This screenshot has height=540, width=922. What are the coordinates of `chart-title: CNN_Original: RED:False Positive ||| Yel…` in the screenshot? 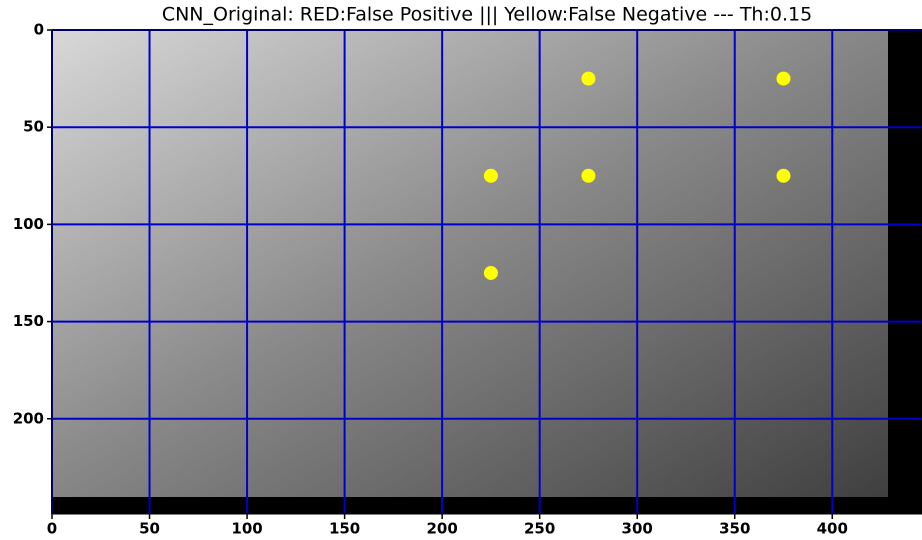 It's located at (487, 15).